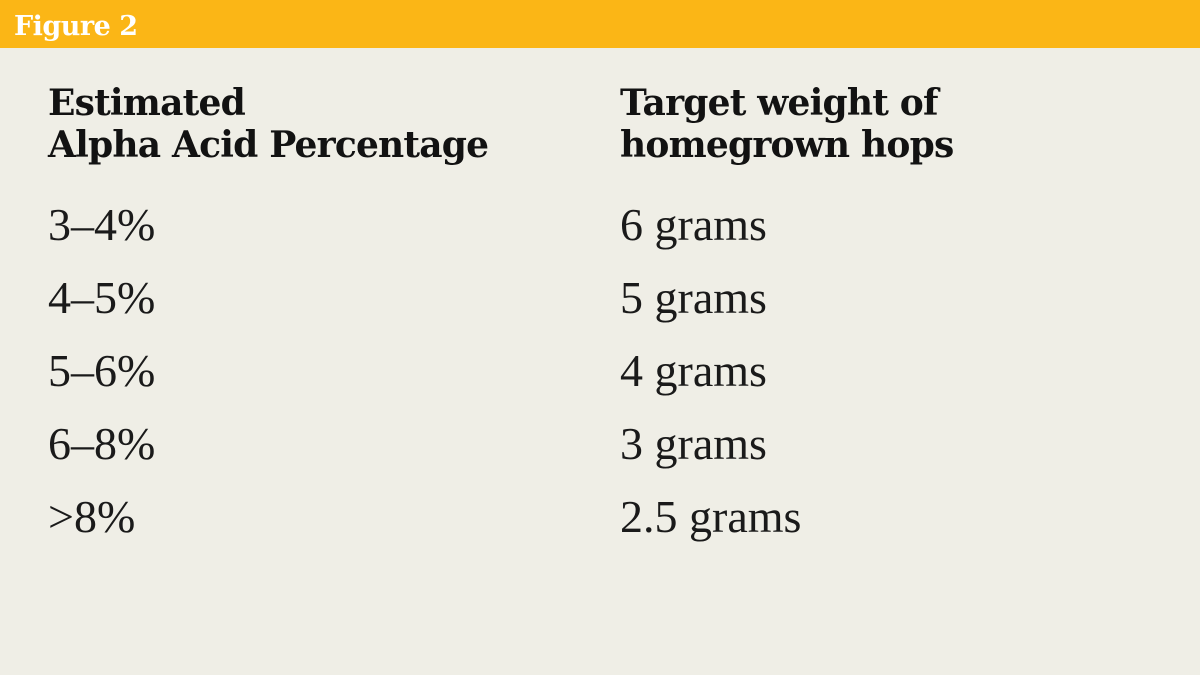  What do you see at coordinates (76, 26) in the screenshot?
I see `figure-label: Figure 2` at bounding box center [76, 26].